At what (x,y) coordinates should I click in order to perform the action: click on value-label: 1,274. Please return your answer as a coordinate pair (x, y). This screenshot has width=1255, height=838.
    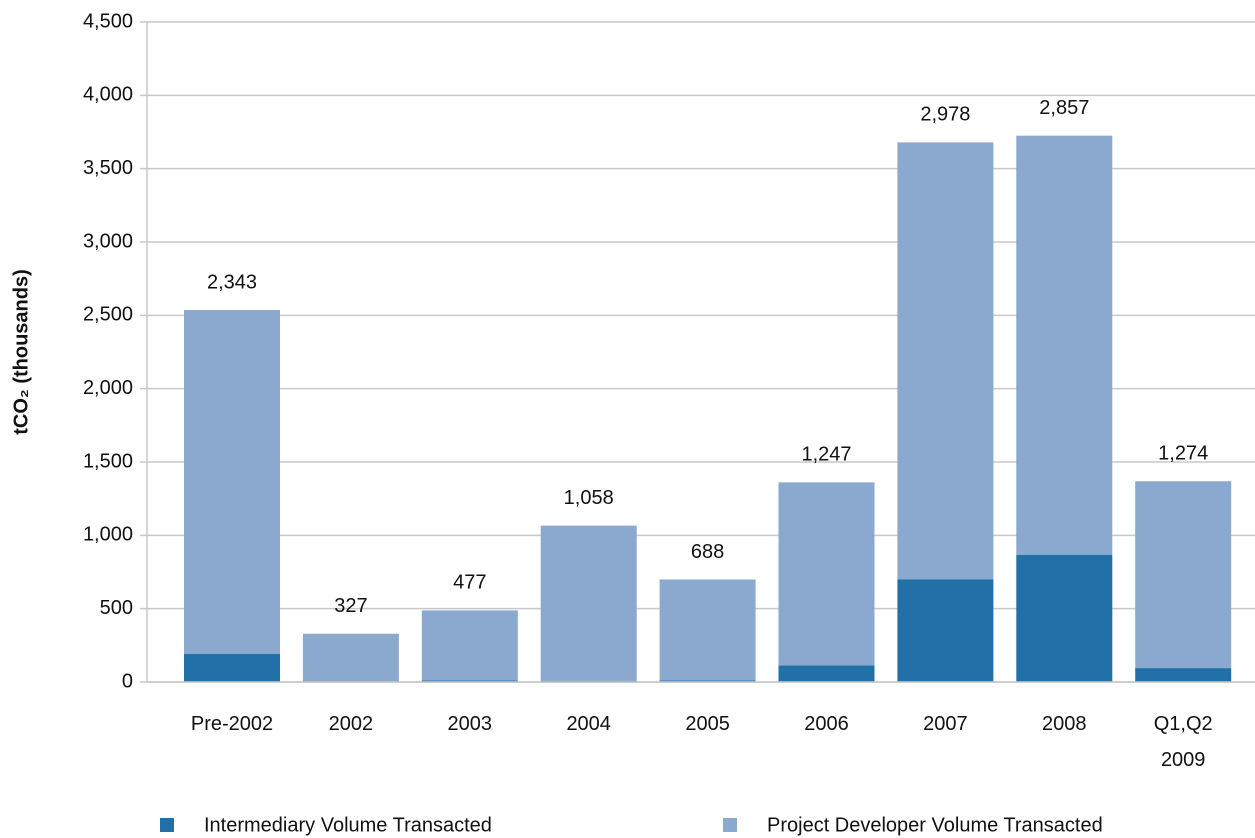
    Looking at the image, I should click on (1183, 453).